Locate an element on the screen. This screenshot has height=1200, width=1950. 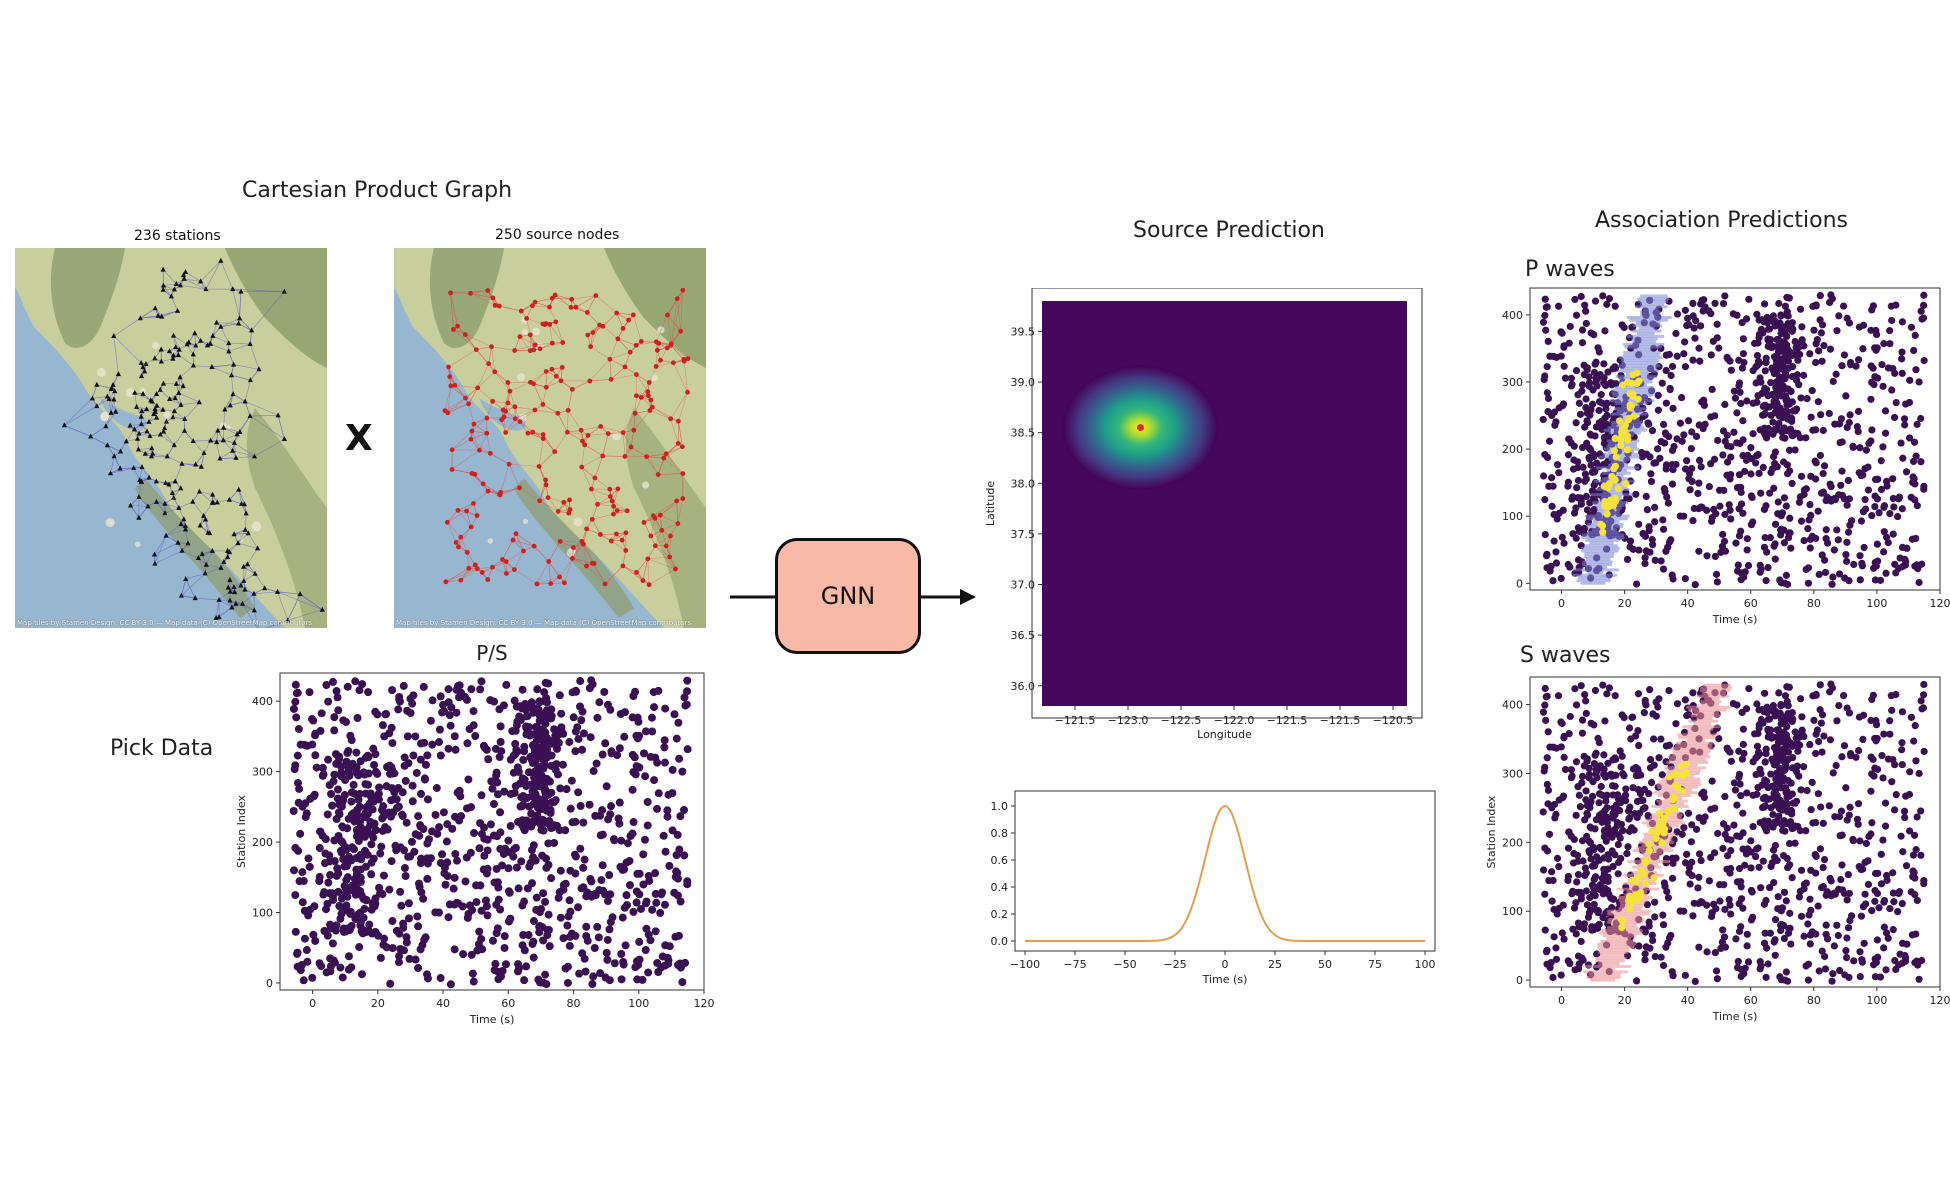
associated-pick is located at coordinates (1626, 484).